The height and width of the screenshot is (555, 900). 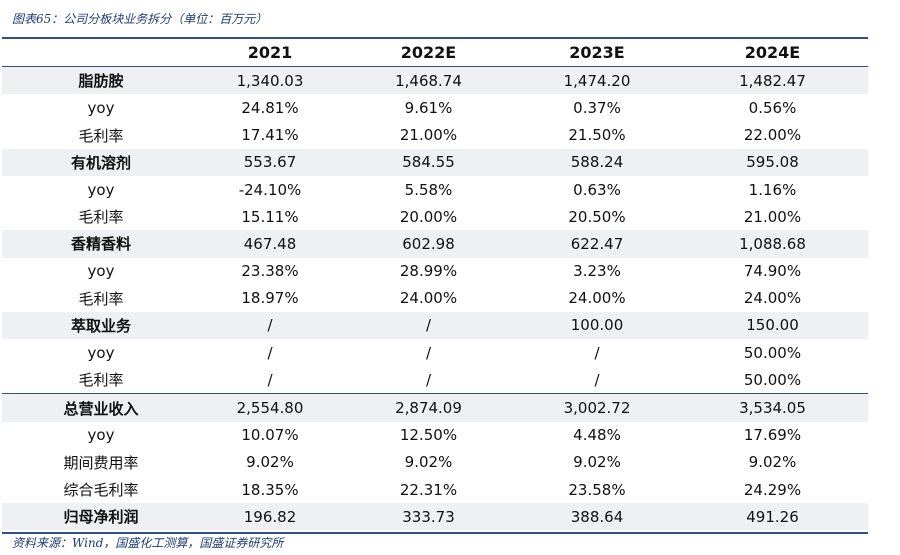 I want to click on row-label: 萃取业务, so click(x=101, y=325).